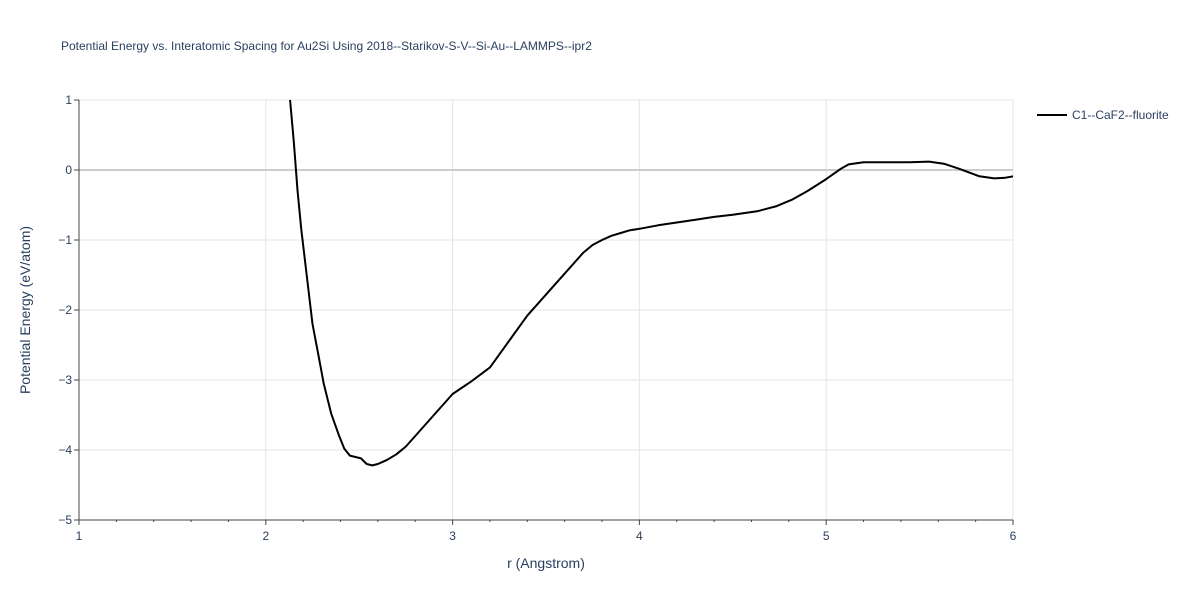 The height and width of the screenshot is (600, 1200). What do you see at coordinates (68, 100) in the screenshot?
I see `y-tick-label: 1` at bounding box center [68, 100].